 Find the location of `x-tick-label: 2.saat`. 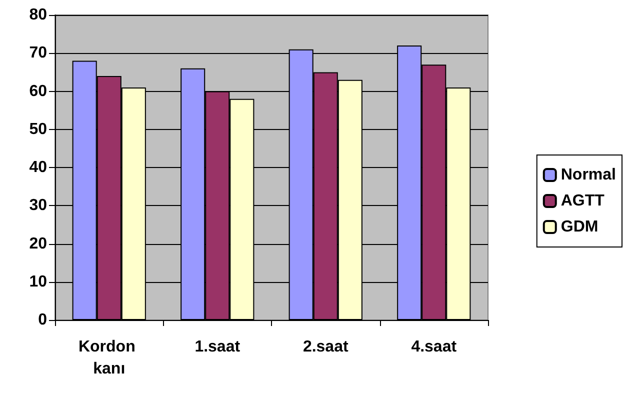

x-tick-label: 2.saat is located at coordinates (325, 347).